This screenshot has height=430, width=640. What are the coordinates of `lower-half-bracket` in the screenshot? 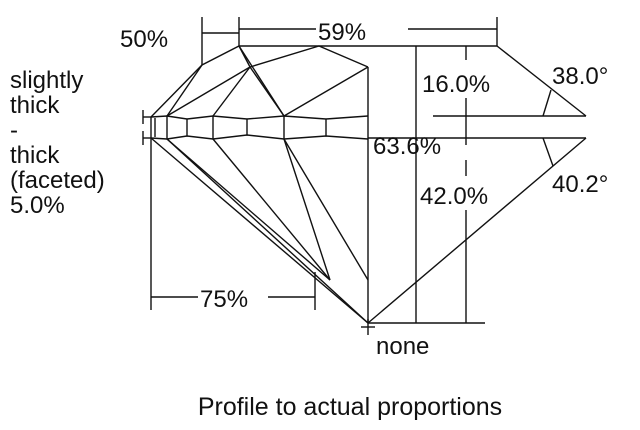 It's located at (233, 224).